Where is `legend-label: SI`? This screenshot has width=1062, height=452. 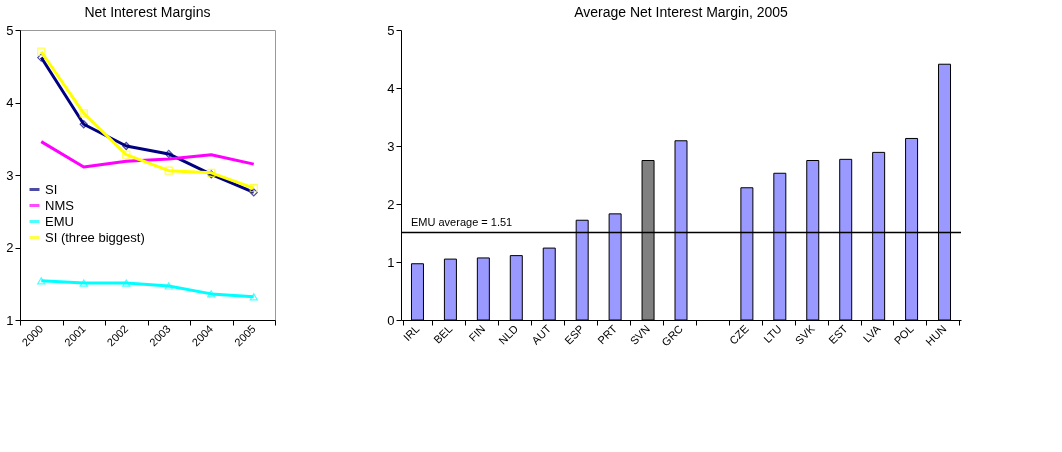
legend-label: SI is located at coordinates (51, 189).